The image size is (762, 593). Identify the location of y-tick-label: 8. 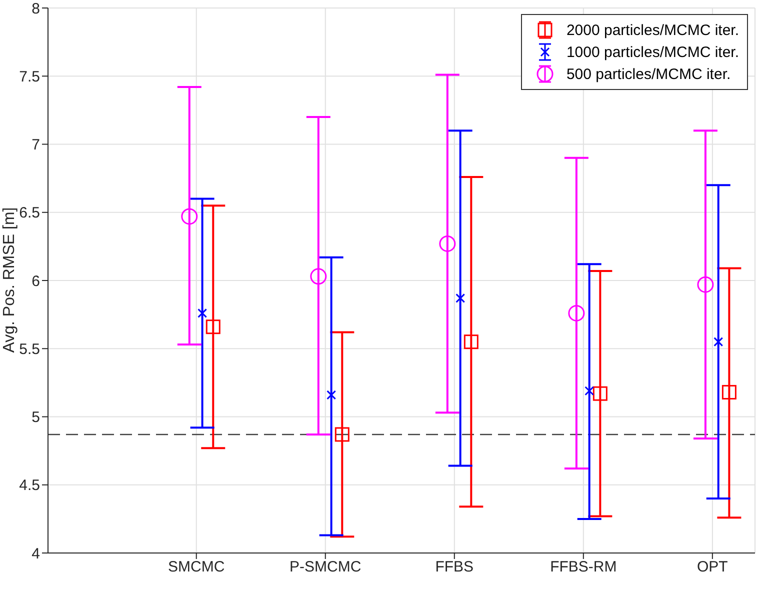
(36, 9).